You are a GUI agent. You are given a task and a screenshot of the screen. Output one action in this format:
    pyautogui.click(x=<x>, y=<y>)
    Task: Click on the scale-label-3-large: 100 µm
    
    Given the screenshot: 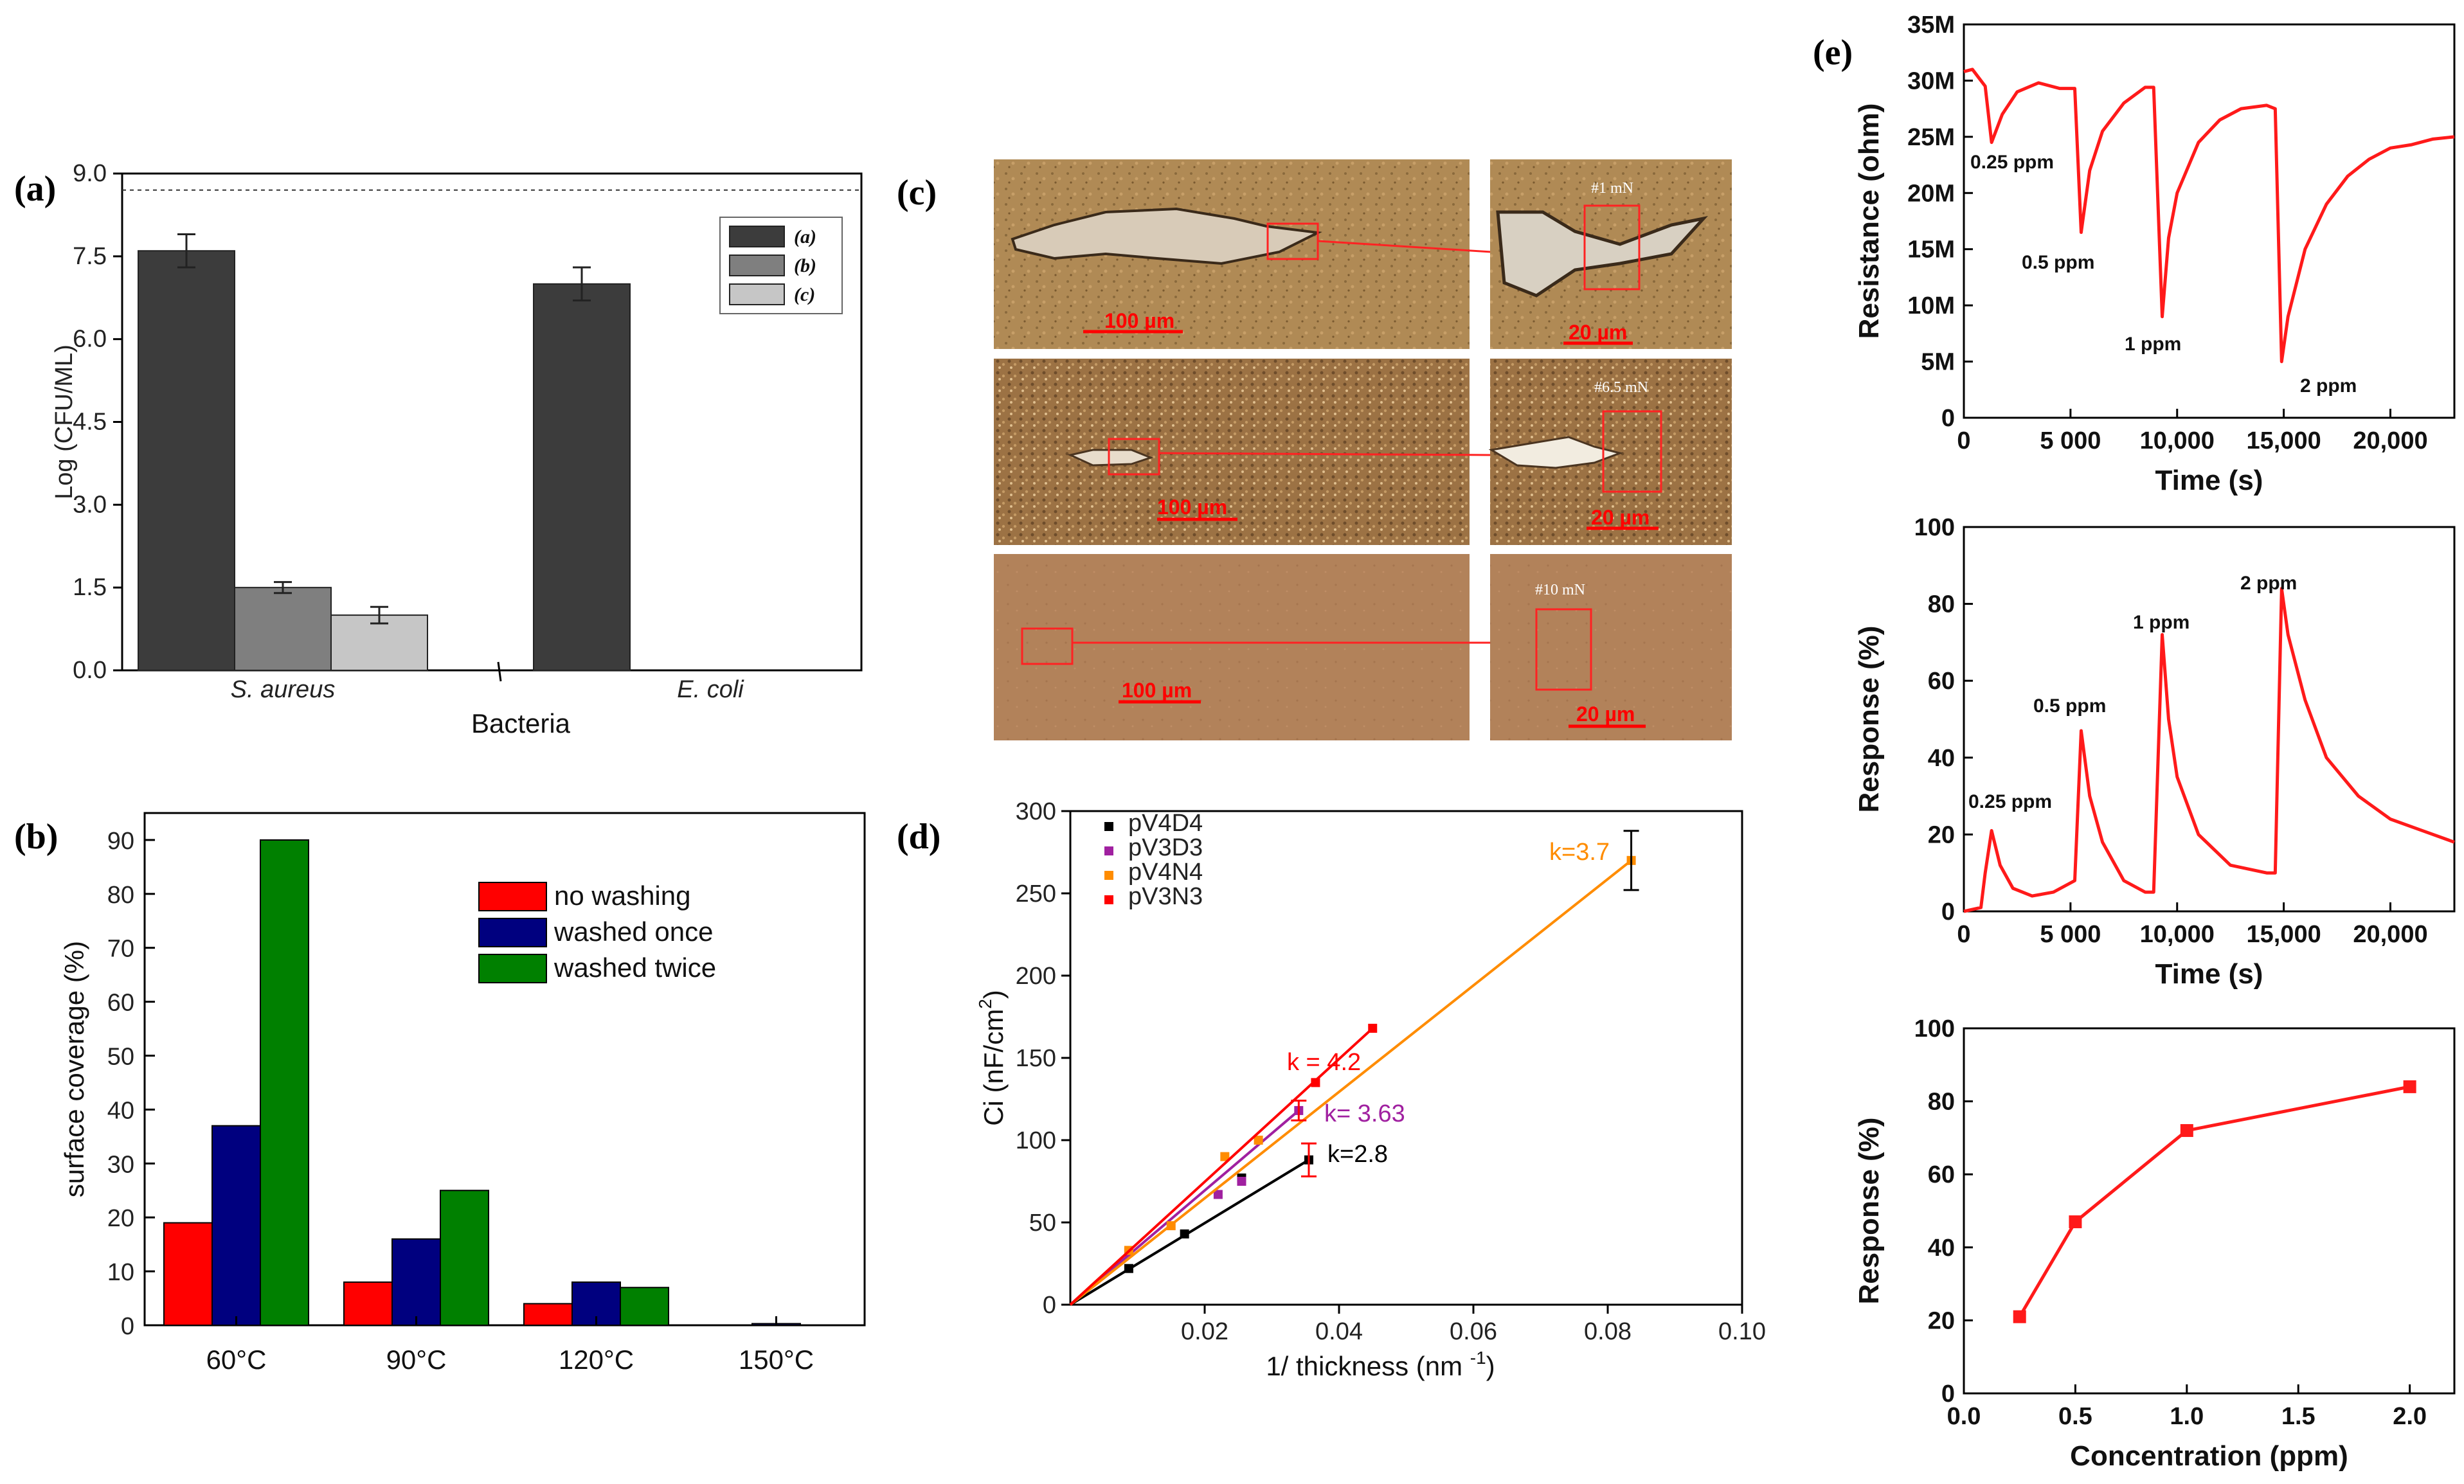 What is the action you would take?
    pyautogui.click(x=1157, y=690)
    